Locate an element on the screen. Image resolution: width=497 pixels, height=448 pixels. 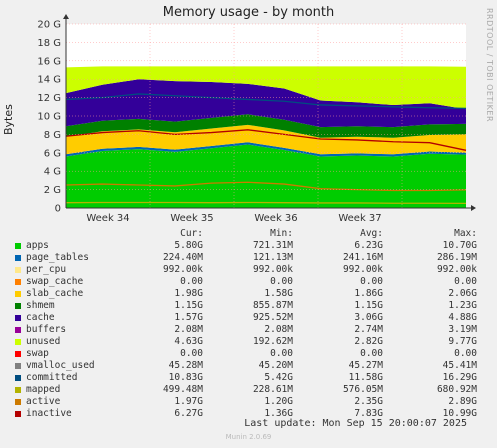
legend-avg: 2.82G is located at coordinates (368, 341).